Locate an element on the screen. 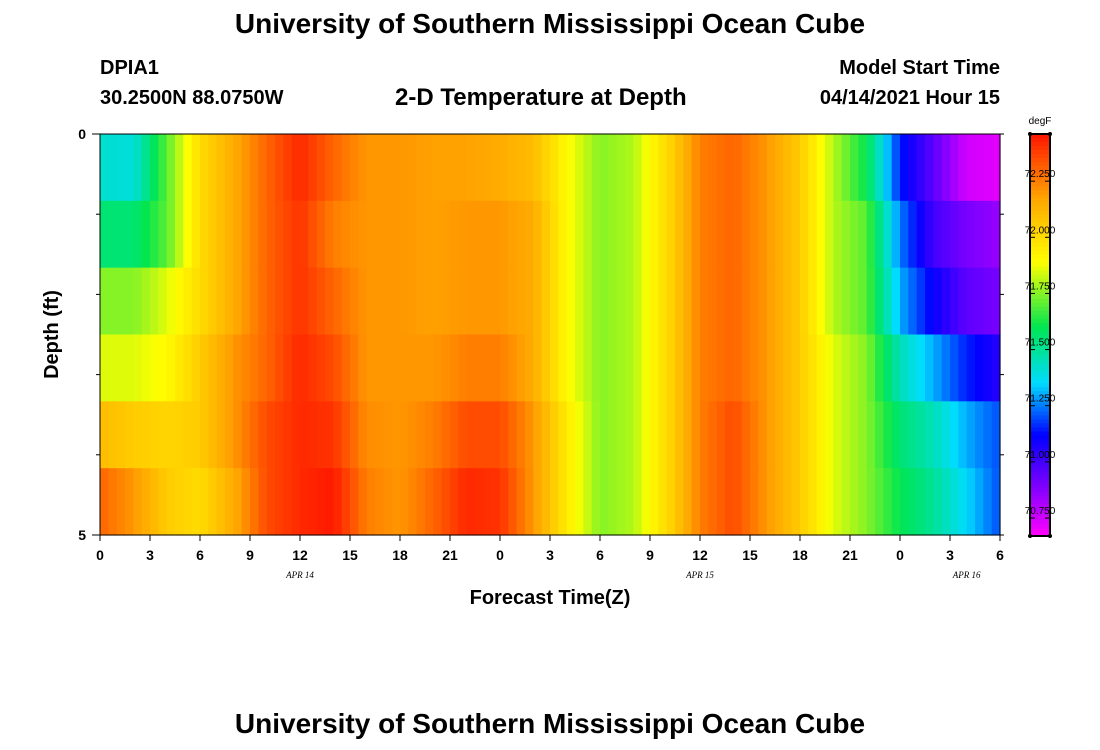 The image size is (1100, 750). y-axis-title: Depth (ft) is located at coordinates (52, 334).